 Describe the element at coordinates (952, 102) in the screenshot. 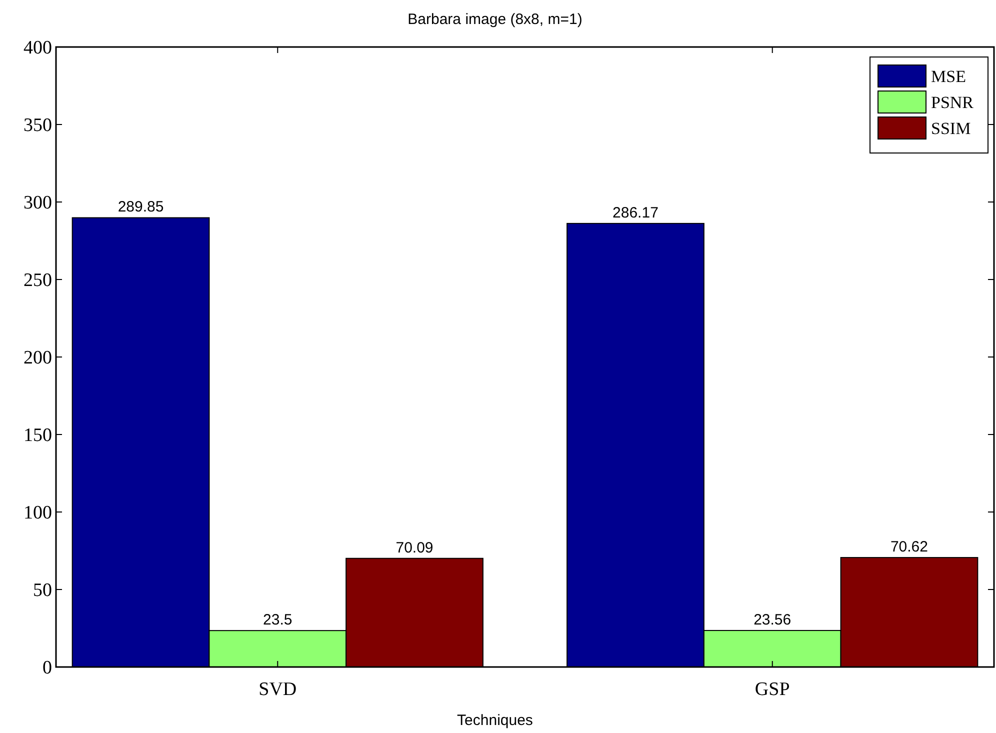

I see `legend-label: PSNR` at that location.